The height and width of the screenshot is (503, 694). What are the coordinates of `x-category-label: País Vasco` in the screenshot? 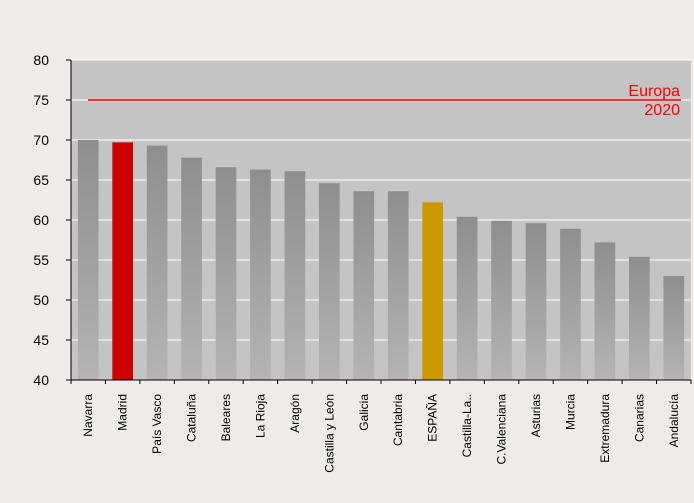 It's located at (157, 424).